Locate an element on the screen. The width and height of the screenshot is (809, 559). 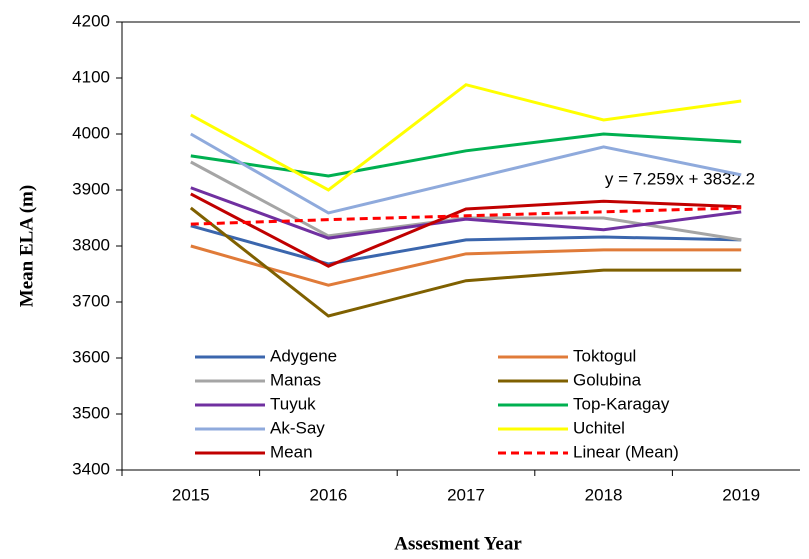
x-tick-label: 2018 is located at coordinates (604, 494).